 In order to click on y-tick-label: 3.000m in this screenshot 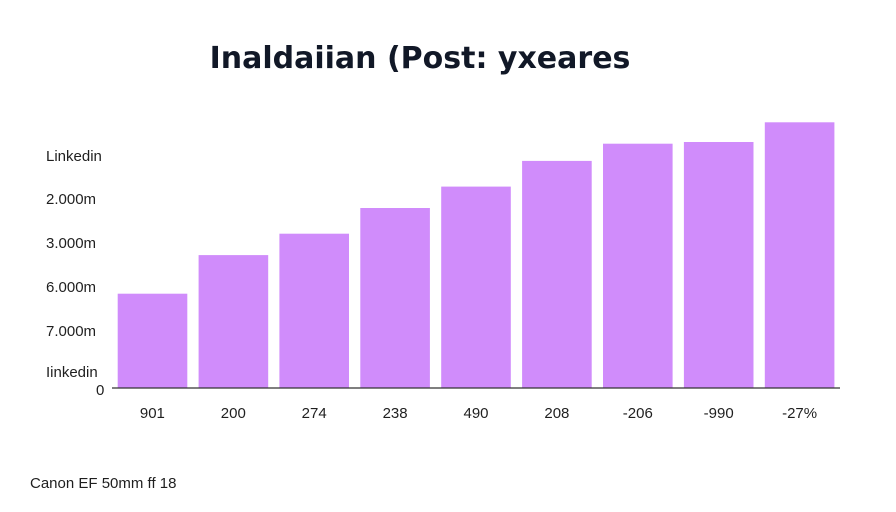, I will do `click(71, 243)`.